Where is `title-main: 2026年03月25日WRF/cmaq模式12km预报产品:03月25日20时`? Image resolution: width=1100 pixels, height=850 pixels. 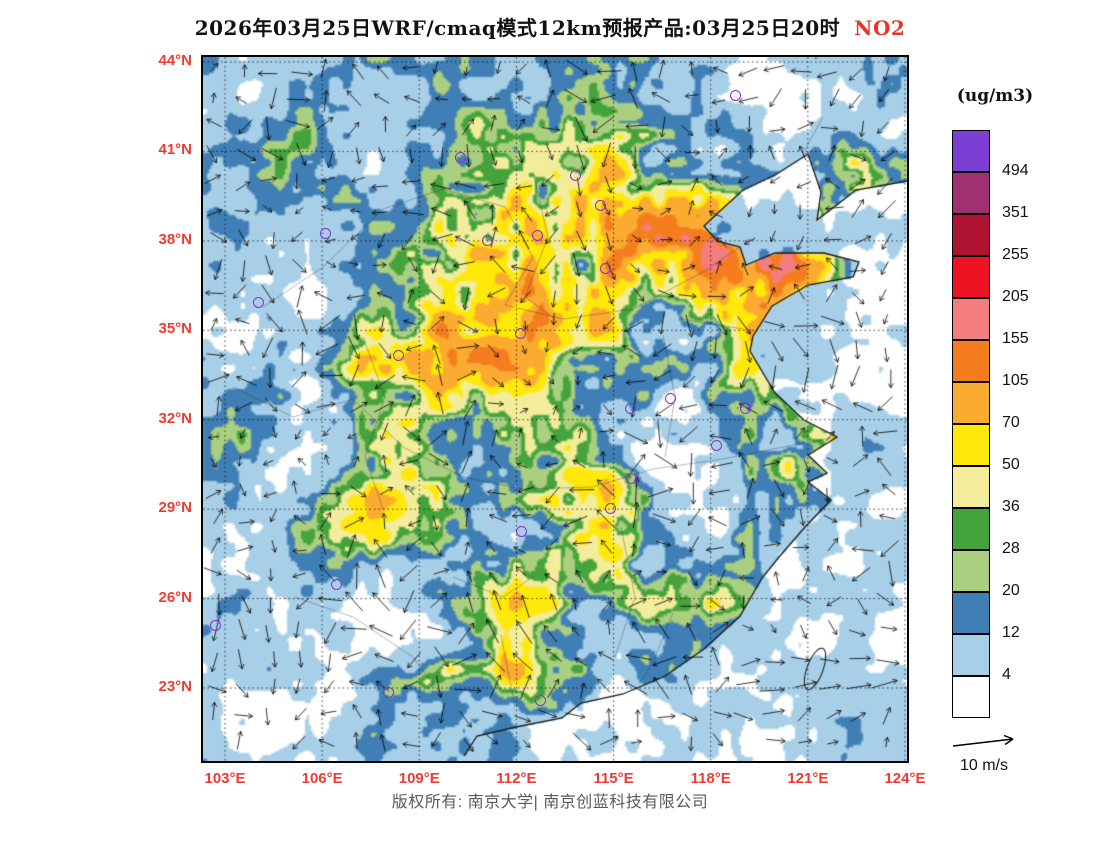
title-main: 2026年03月25日WRF/cmaq模式12km预报产品:03月25日20时 is located at coordinates (517, 28).